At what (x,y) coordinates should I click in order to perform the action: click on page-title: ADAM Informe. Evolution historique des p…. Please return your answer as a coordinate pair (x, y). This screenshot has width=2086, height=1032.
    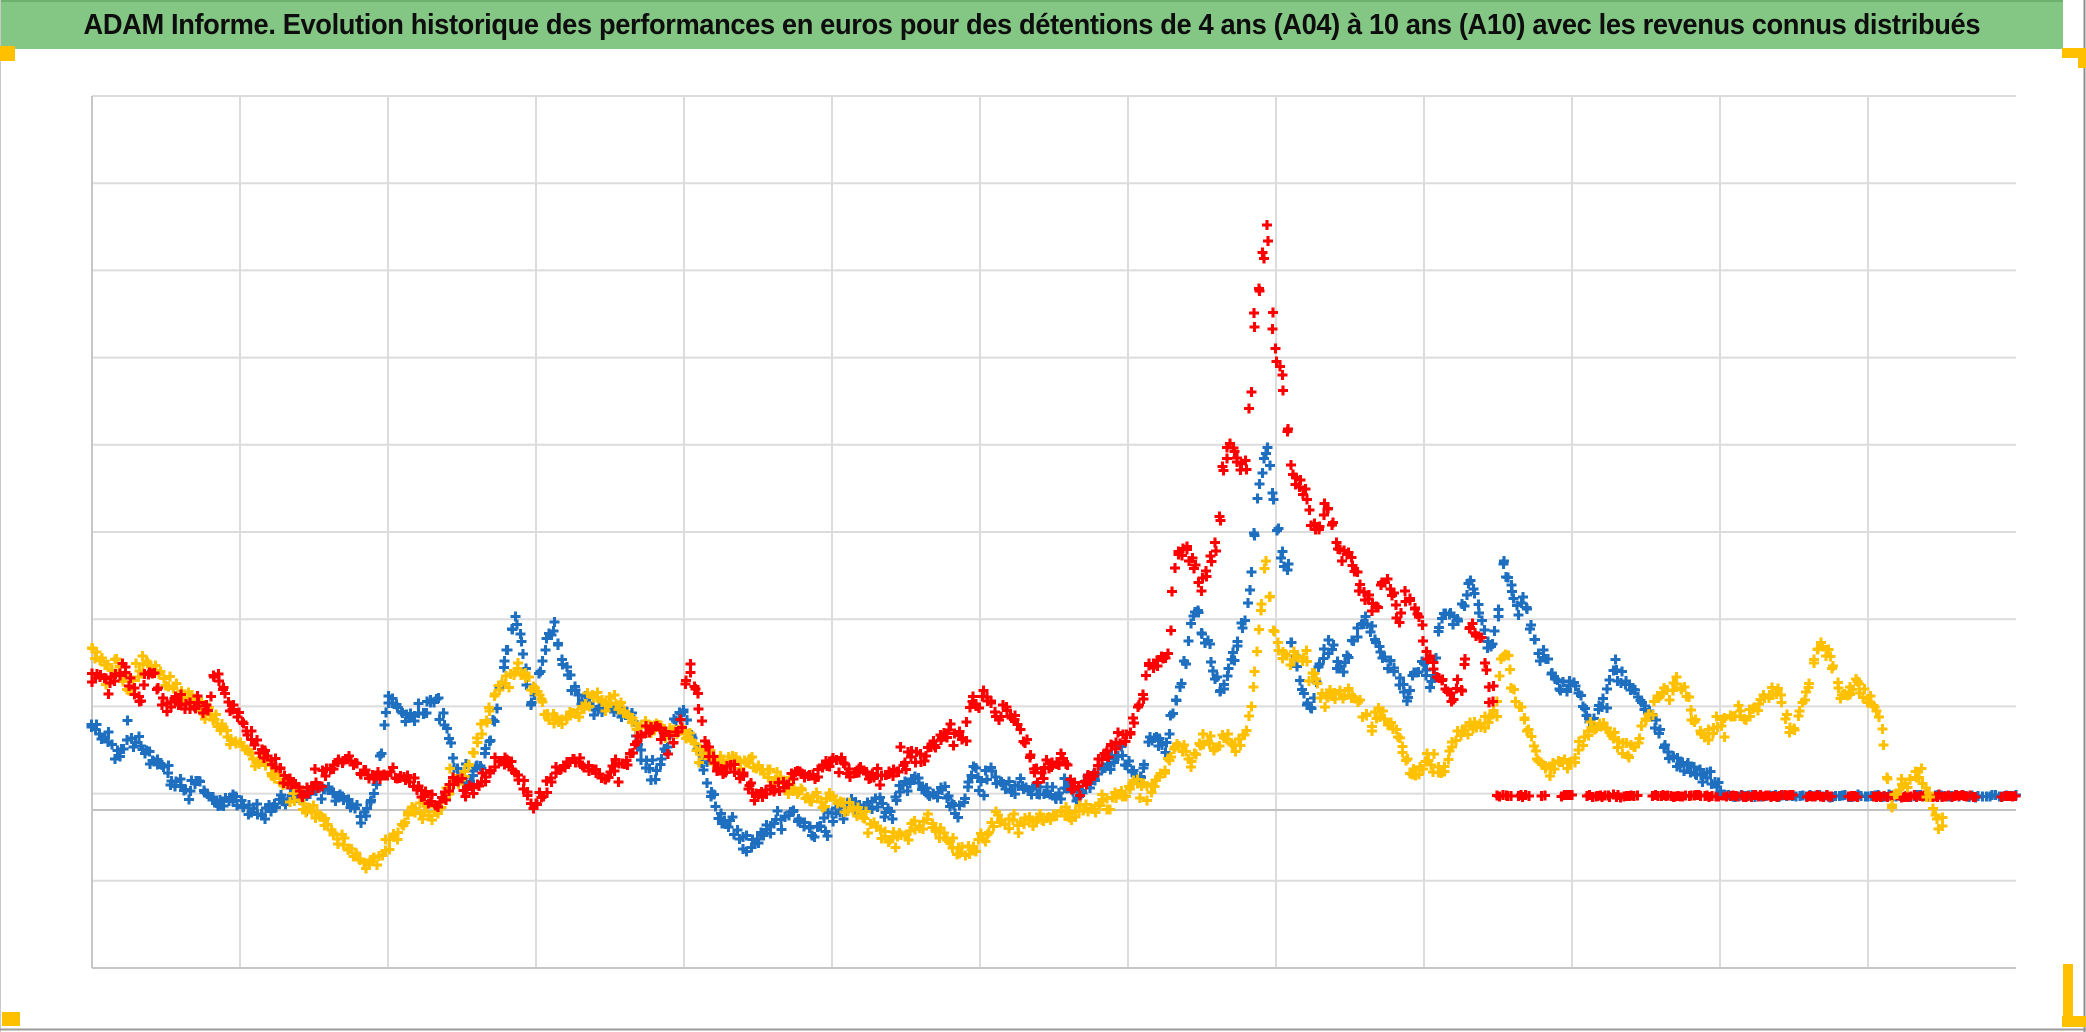
    Looking at the image, I should click on (1031, 25).